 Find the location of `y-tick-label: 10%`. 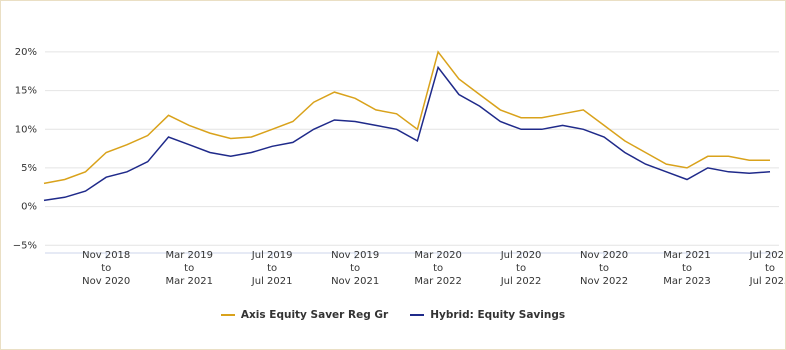

y-tick-label: 10% is located at coordinates (26, 129).